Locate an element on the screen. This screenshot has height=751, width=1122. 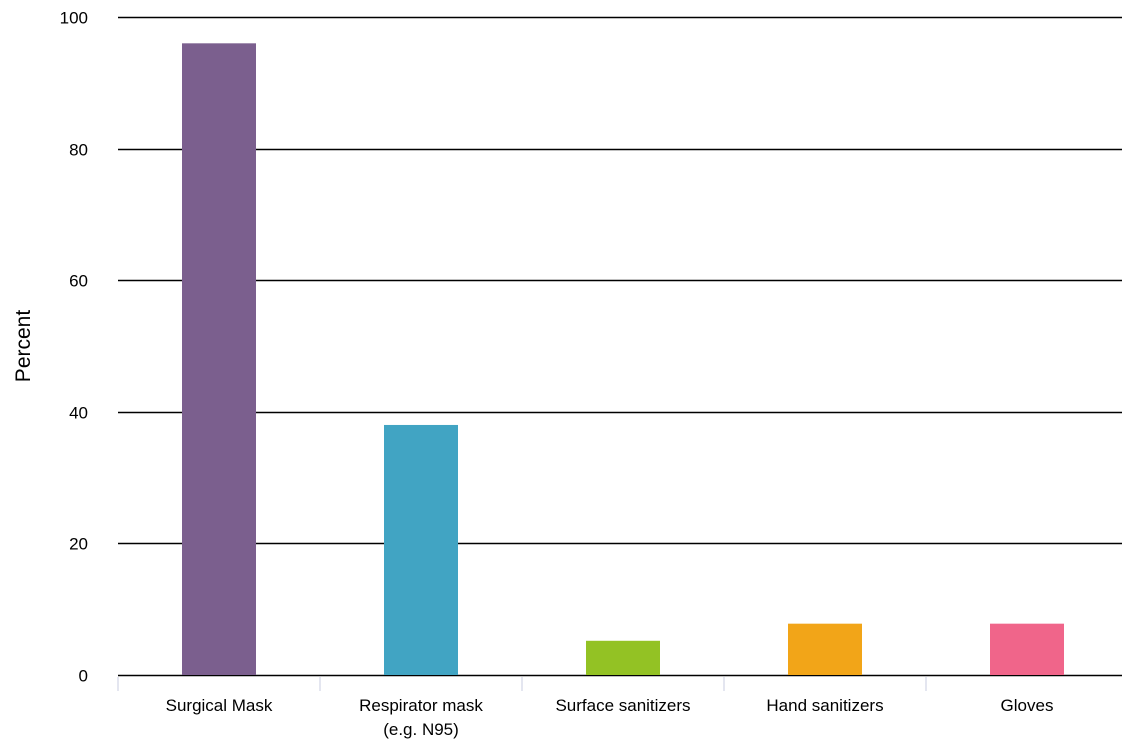
x-category-label: Gloves is located at coordinates (1027, 705).